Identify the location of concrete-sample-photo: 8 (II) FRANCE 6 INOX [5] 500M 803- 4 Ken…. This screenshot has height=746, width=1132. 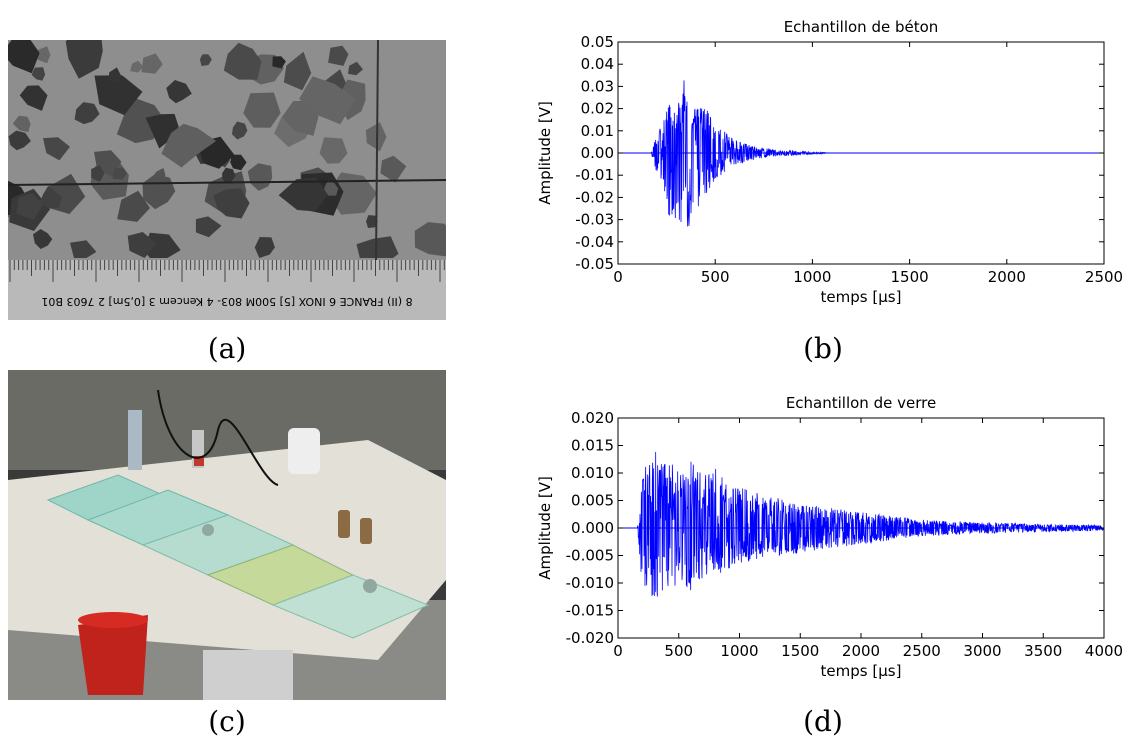
(227, 180).